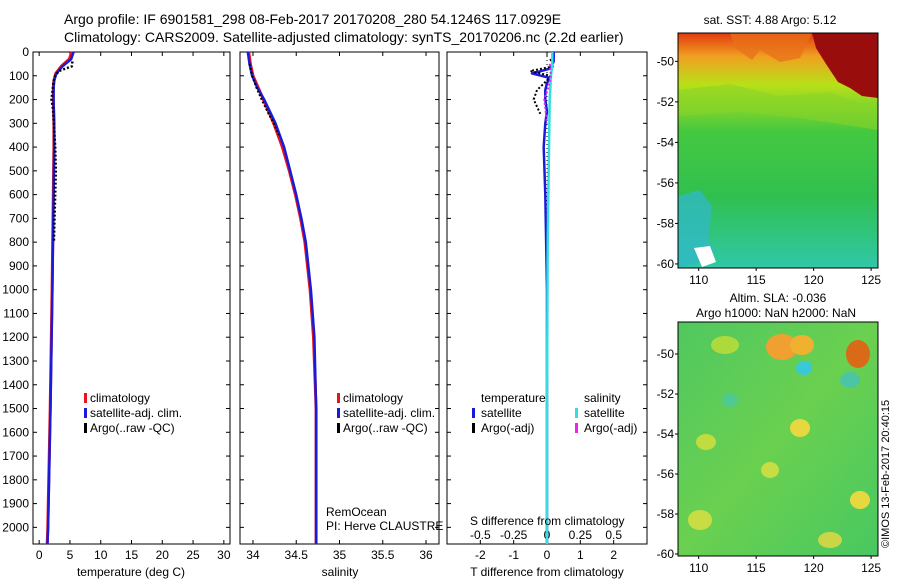 Image resolution: width=900 pixels, height=580 pixels. What do you see at coordinates (15, 409) in the screenshot?
I see `y-tick-label: 1500` at bounding box center [15, 409].